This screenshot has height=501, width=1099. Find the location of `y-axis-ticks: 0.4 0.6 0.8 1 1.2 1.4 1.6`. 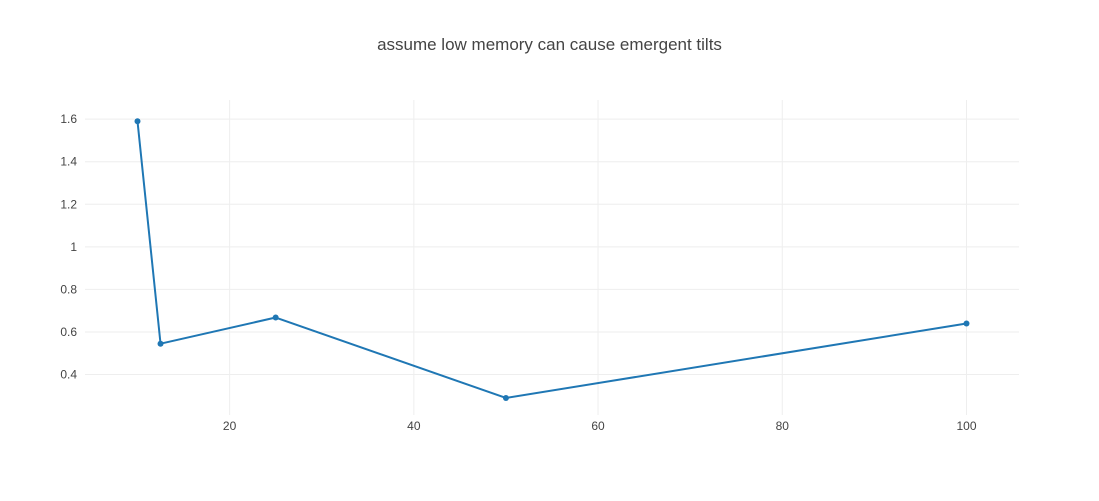

y-axis-ticks: 0.4 0.6 0.8 1 1.2 1.4 1.6 is located at coordinates (68, 246).